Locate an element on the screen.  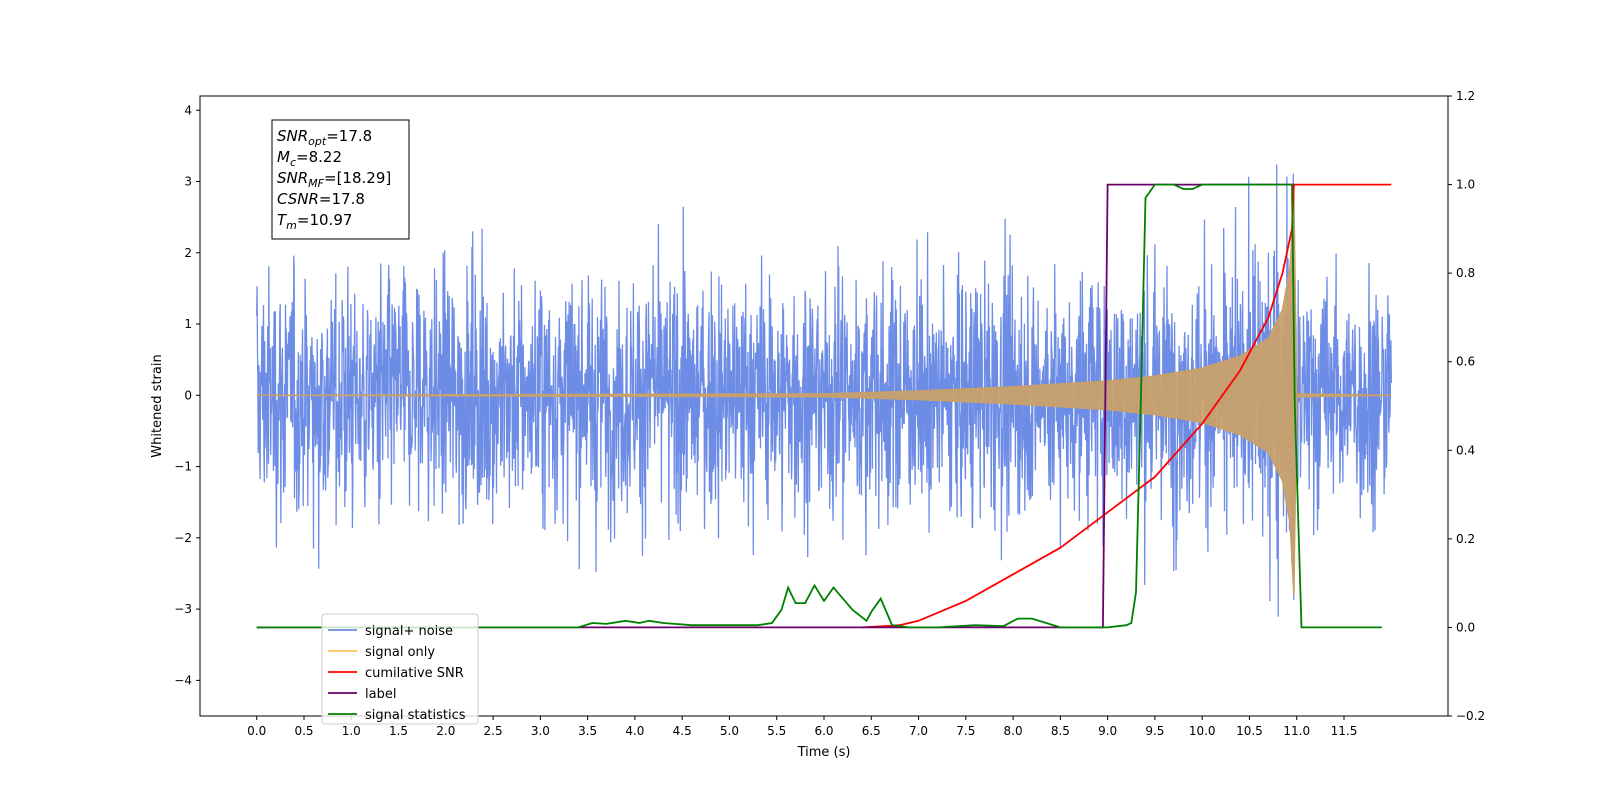
x-axis-label: Time (s) is located at coordinates (824, 752).